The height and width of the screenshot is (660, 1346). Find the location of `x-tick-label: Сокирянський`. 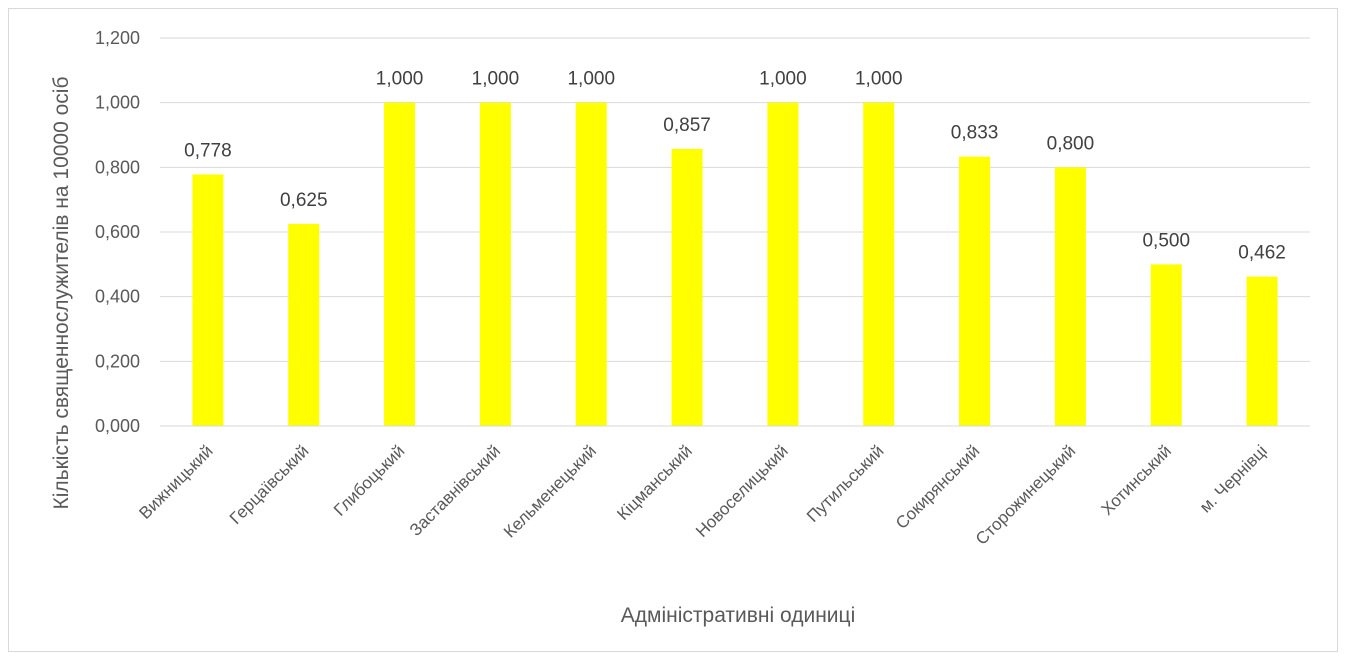

x-tick-label: Сокирянський is located at coordinates (937, 486).